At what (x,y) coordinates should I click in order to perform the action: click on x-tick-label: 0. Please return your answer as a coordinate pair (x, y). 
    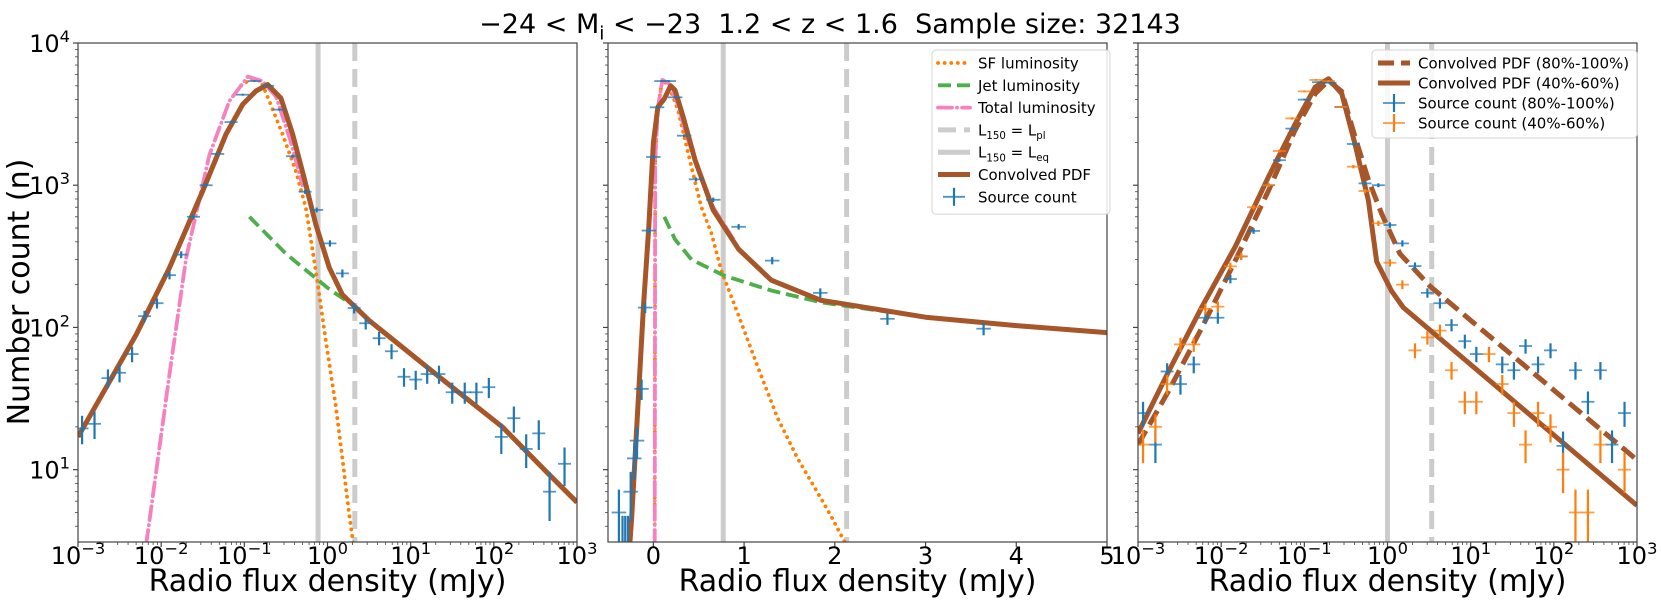
    Looking at the image, I should click on (653, 556).